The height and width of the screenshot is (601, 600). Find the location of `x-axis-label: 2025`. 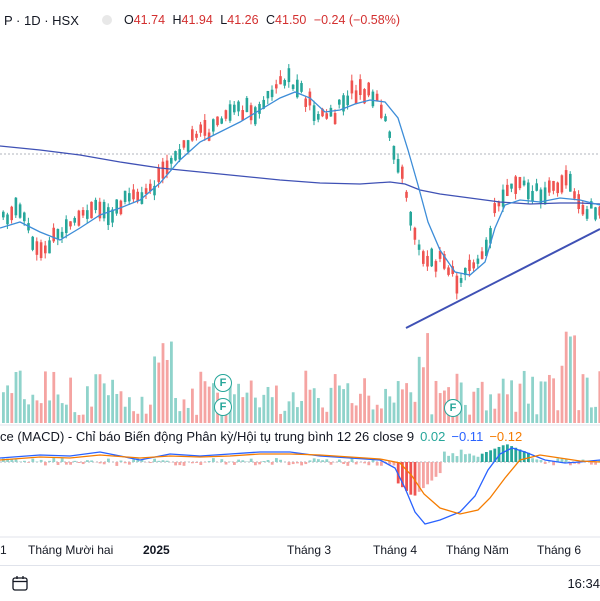

x-axis-label: 2025 is located at coordinates (156, 550).